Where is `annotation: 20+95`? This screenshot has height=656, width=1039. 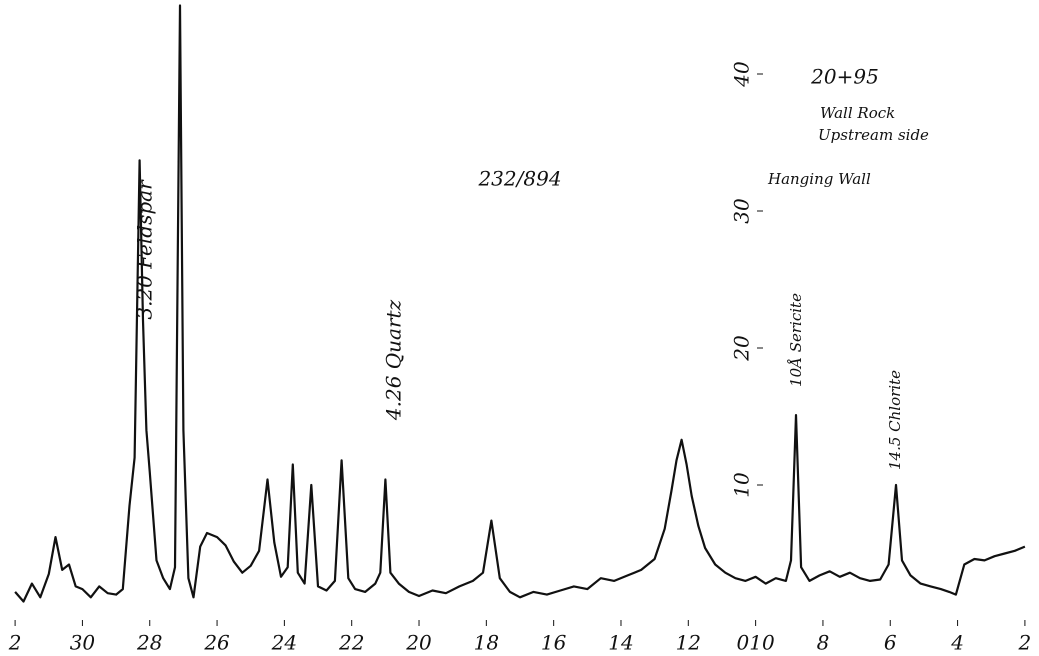 annotation: 20+95 is located at coordinates (844, 77).